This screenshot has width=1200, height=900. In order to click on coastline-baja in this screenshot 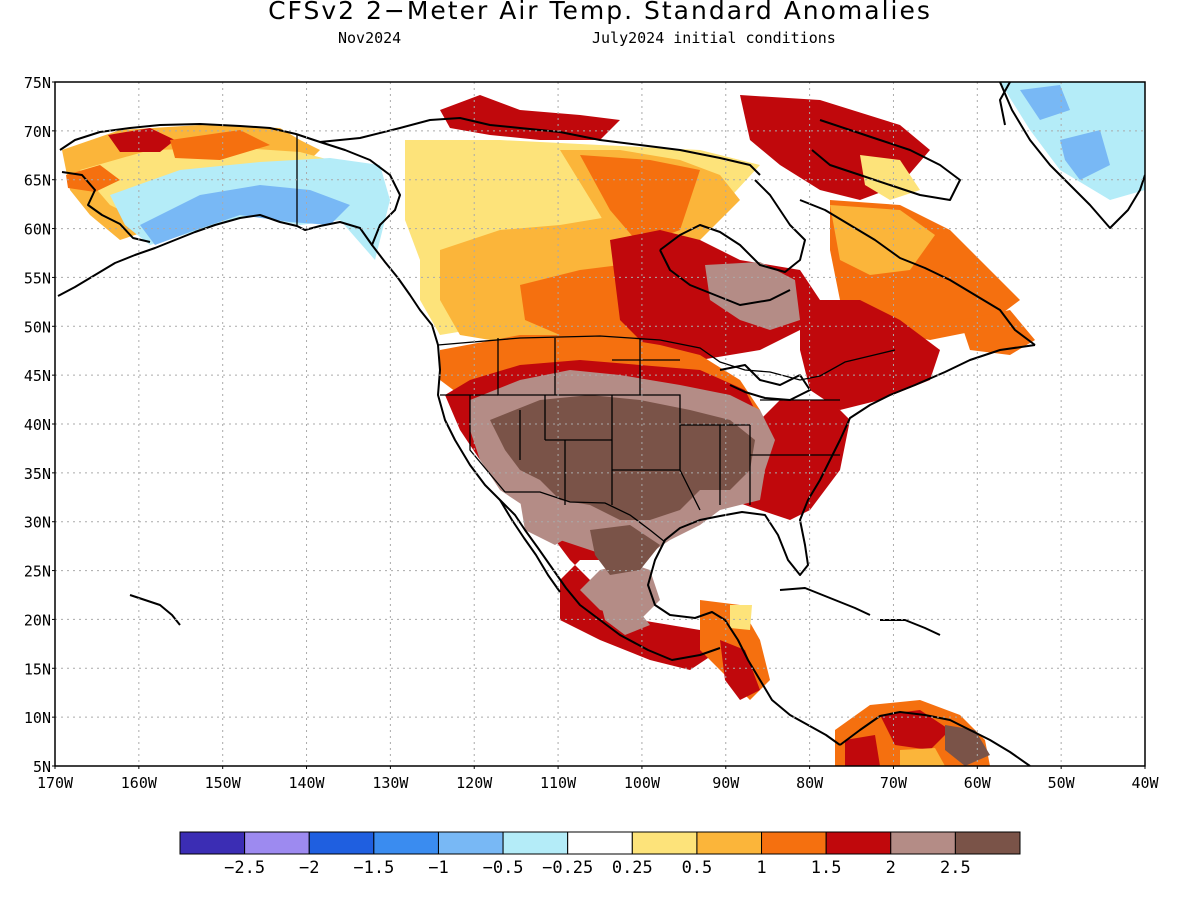, I will do `click(530, 546)`.